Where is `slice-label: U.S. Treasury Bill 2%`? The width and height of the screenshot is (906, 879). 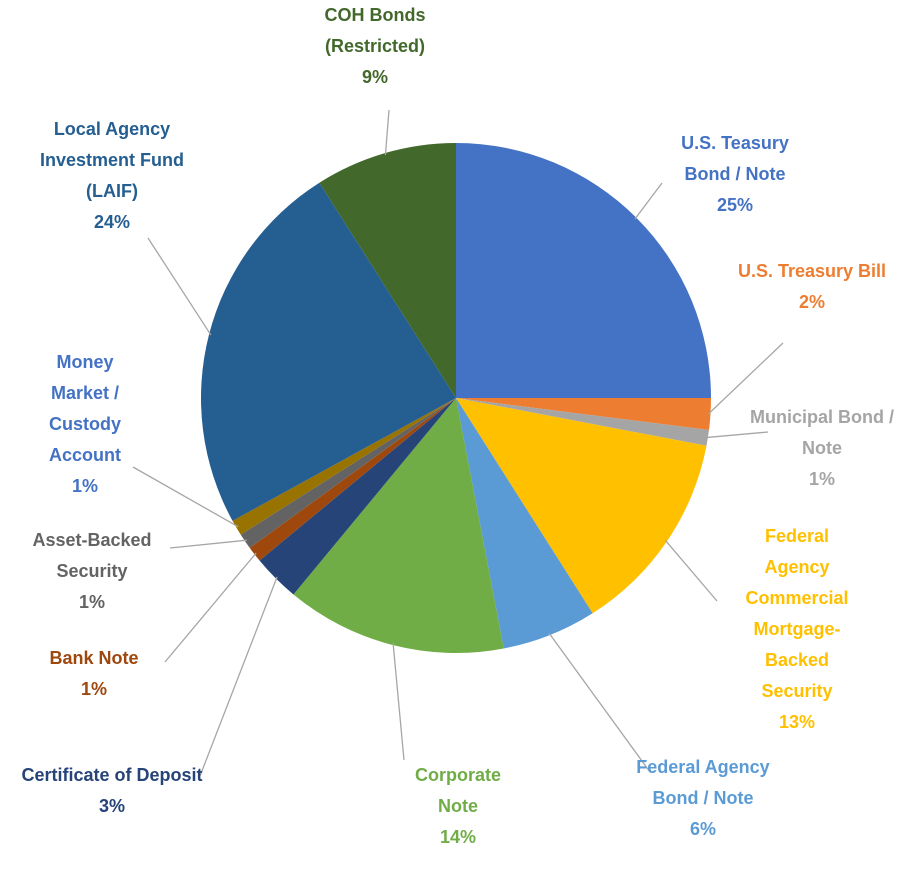
slice-label: U.S. Treasury Bill 2% is located at coordinates (812, 287).